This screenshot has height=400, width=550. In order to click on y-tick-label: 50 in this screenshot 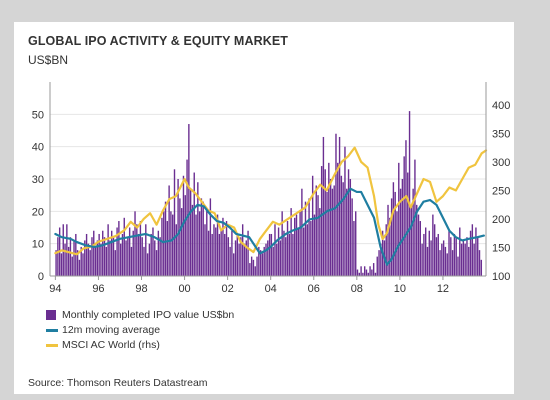, I will do `click(38, 115)`.